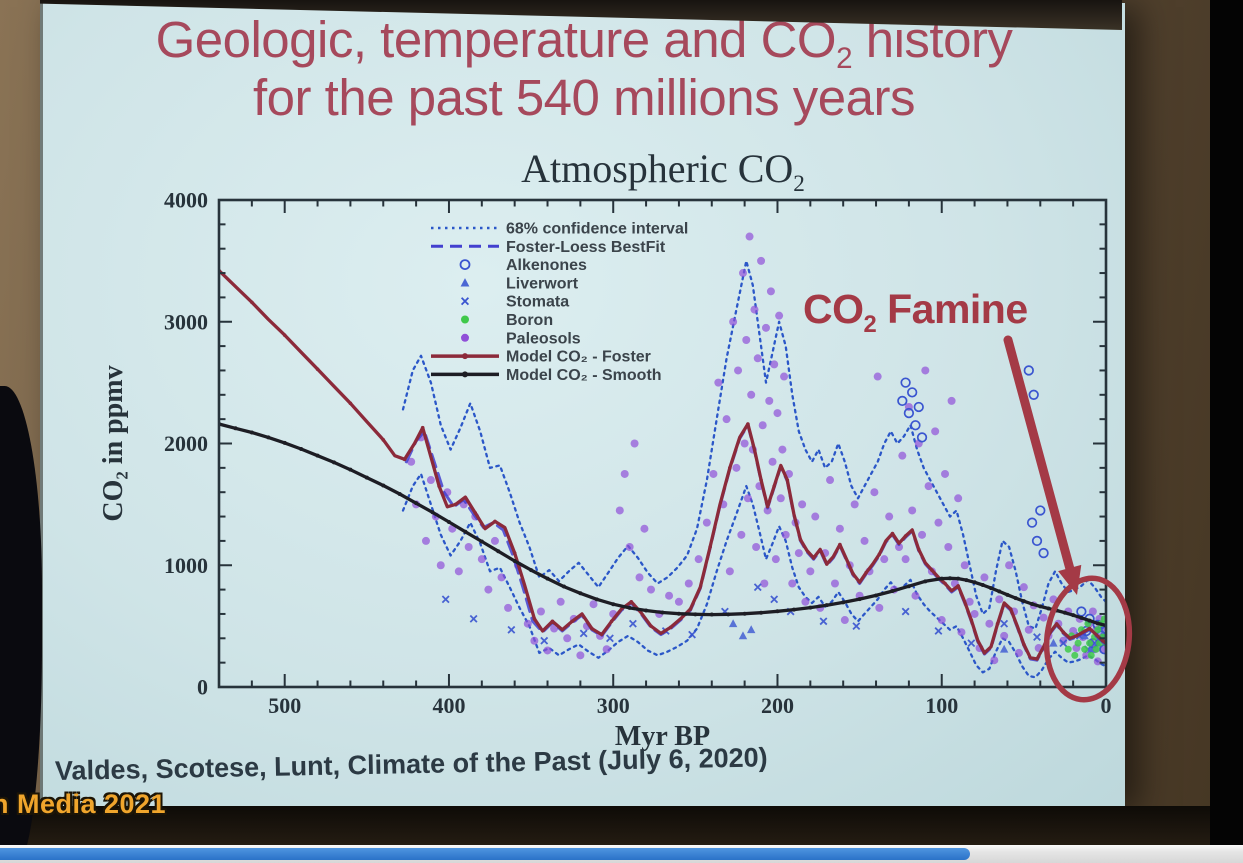  I want to click on room-foreground, so click(621, 825).